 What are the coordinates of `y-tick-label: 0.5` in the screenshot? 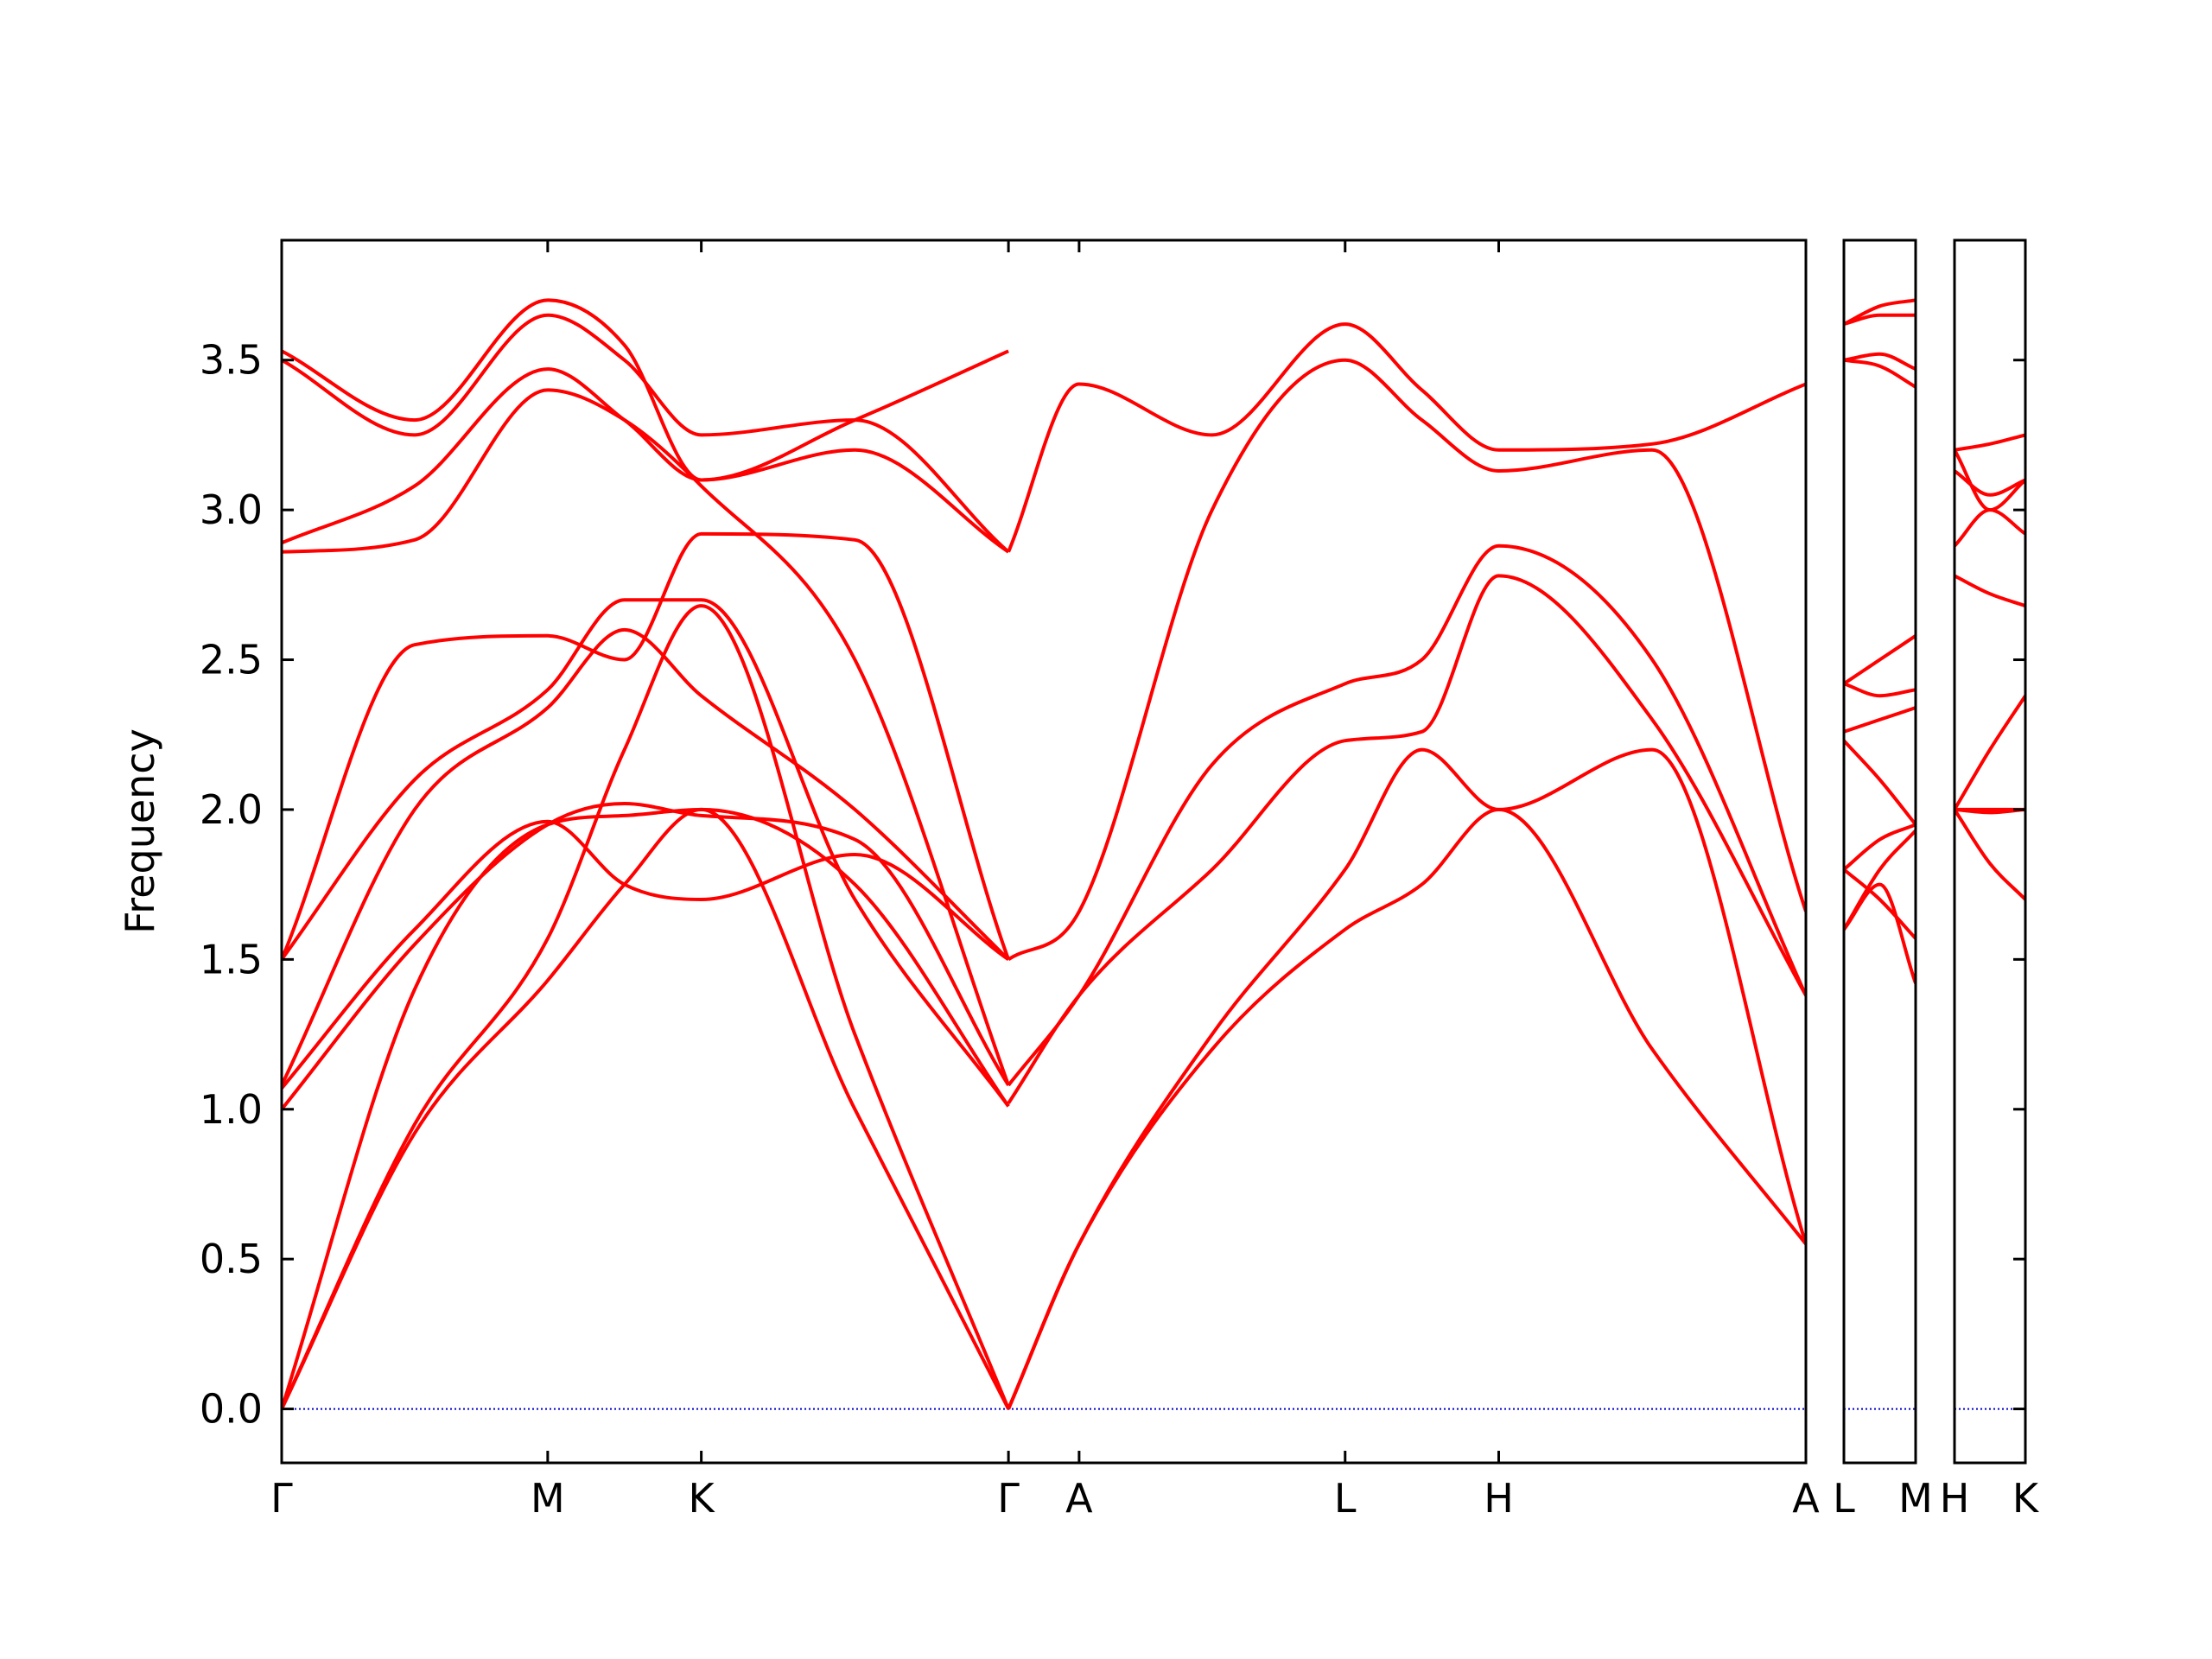 It's located at (232, 1259).